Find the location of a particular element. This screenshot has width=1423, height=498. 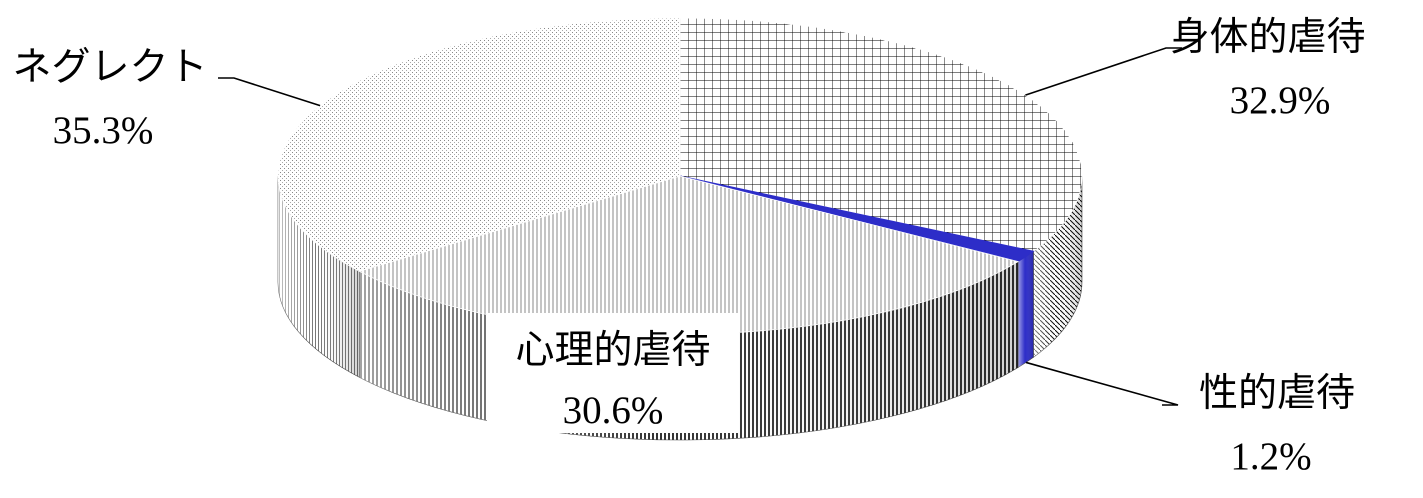

slice-label-shintai: 身体的虐待 is located at coordinates (1267, 37).